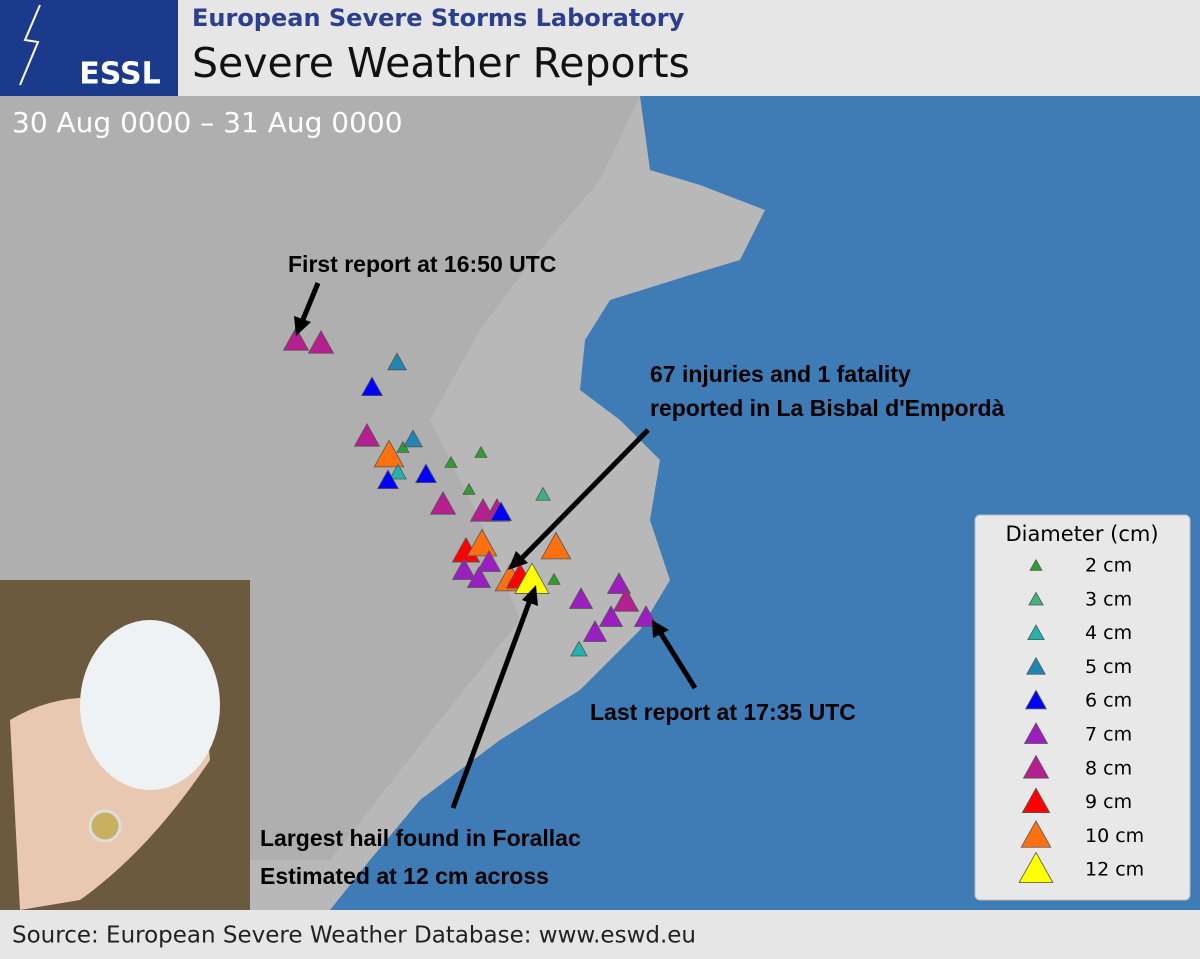 This screenshot has height=959, width=1200. What do you see at coordinates (1108, 566) in the screenshot?
I see `legend-label: 2 cm` at bounding box center [1108, 566].